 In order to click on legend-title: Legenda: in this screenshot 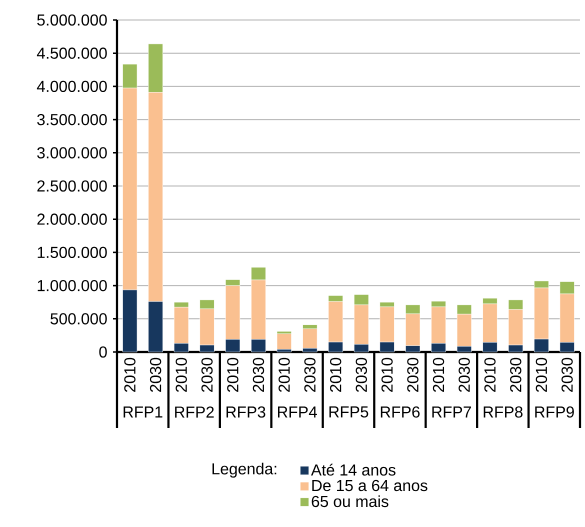, I will do `click(244, 470)`.